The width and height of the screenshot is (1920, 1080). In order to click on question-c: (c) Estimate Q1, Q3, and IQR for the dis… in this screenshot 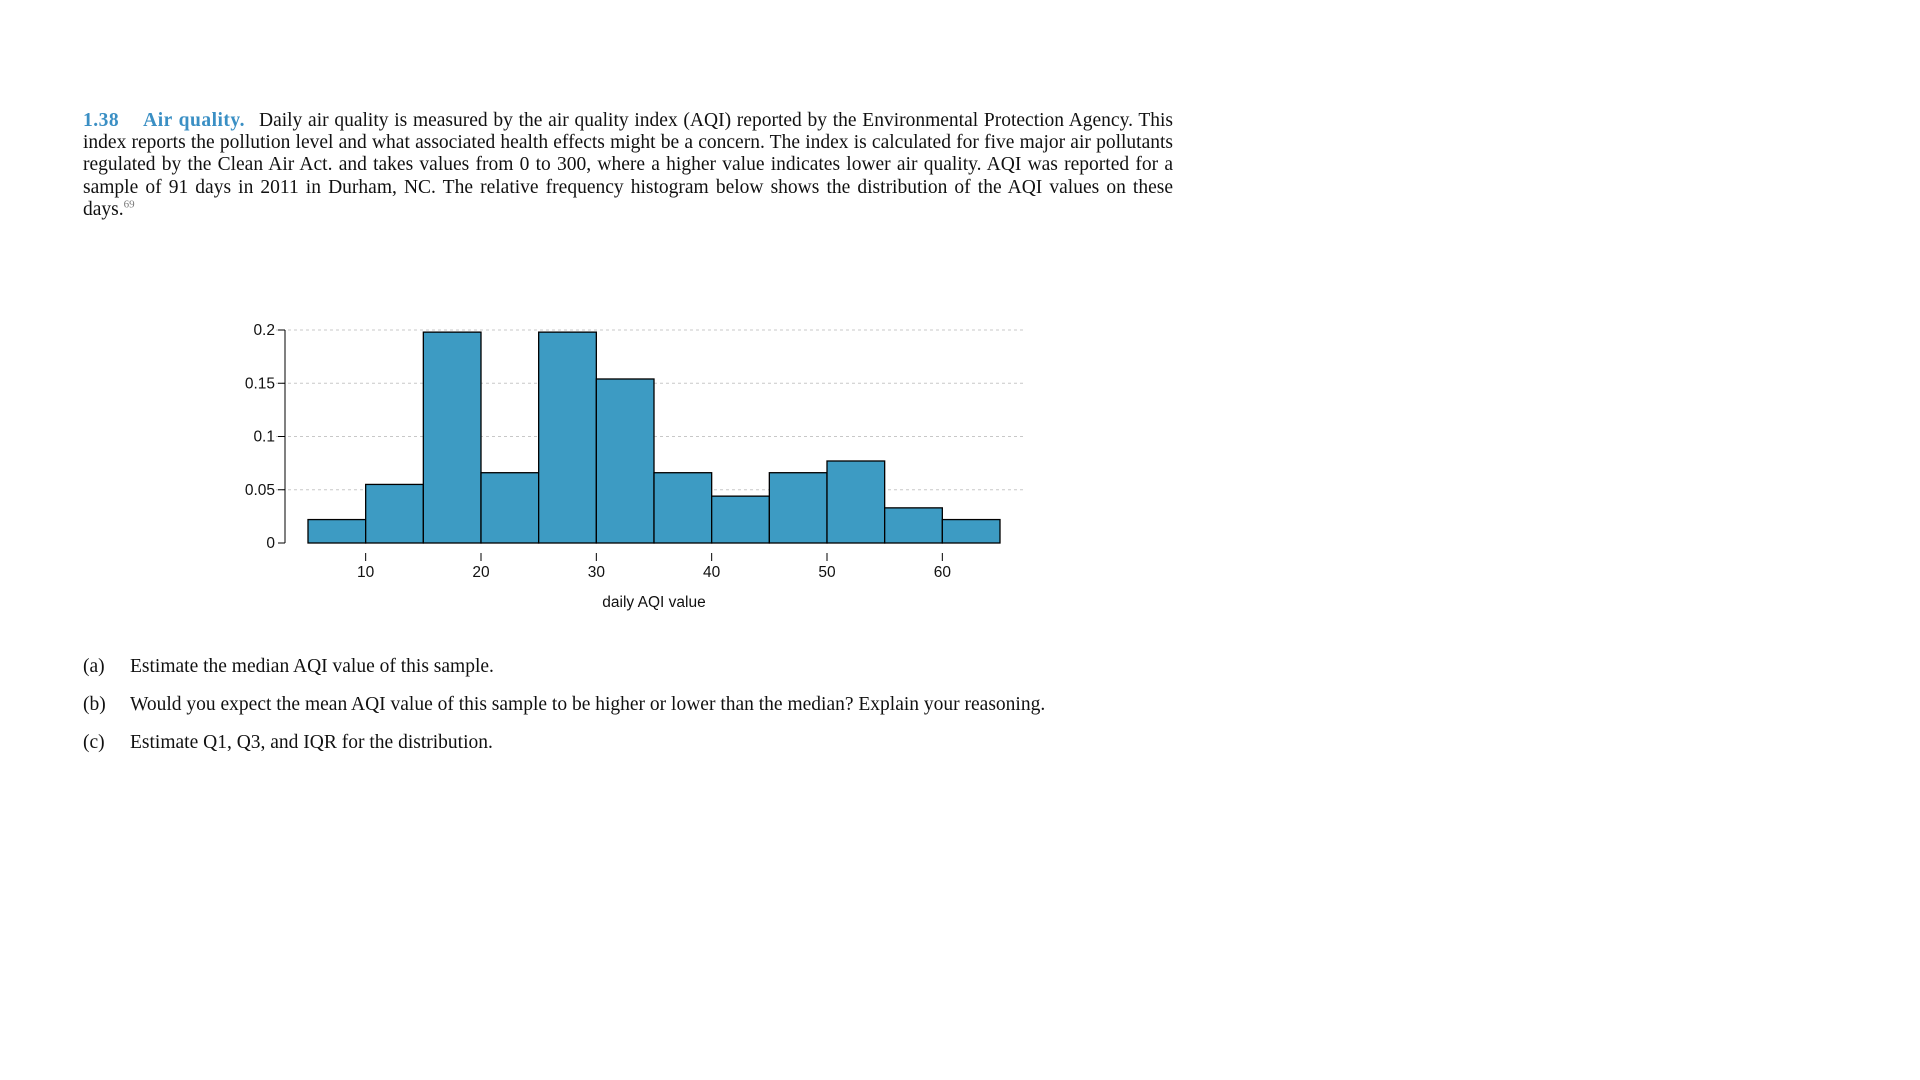, I will do `click(628, 743)`.